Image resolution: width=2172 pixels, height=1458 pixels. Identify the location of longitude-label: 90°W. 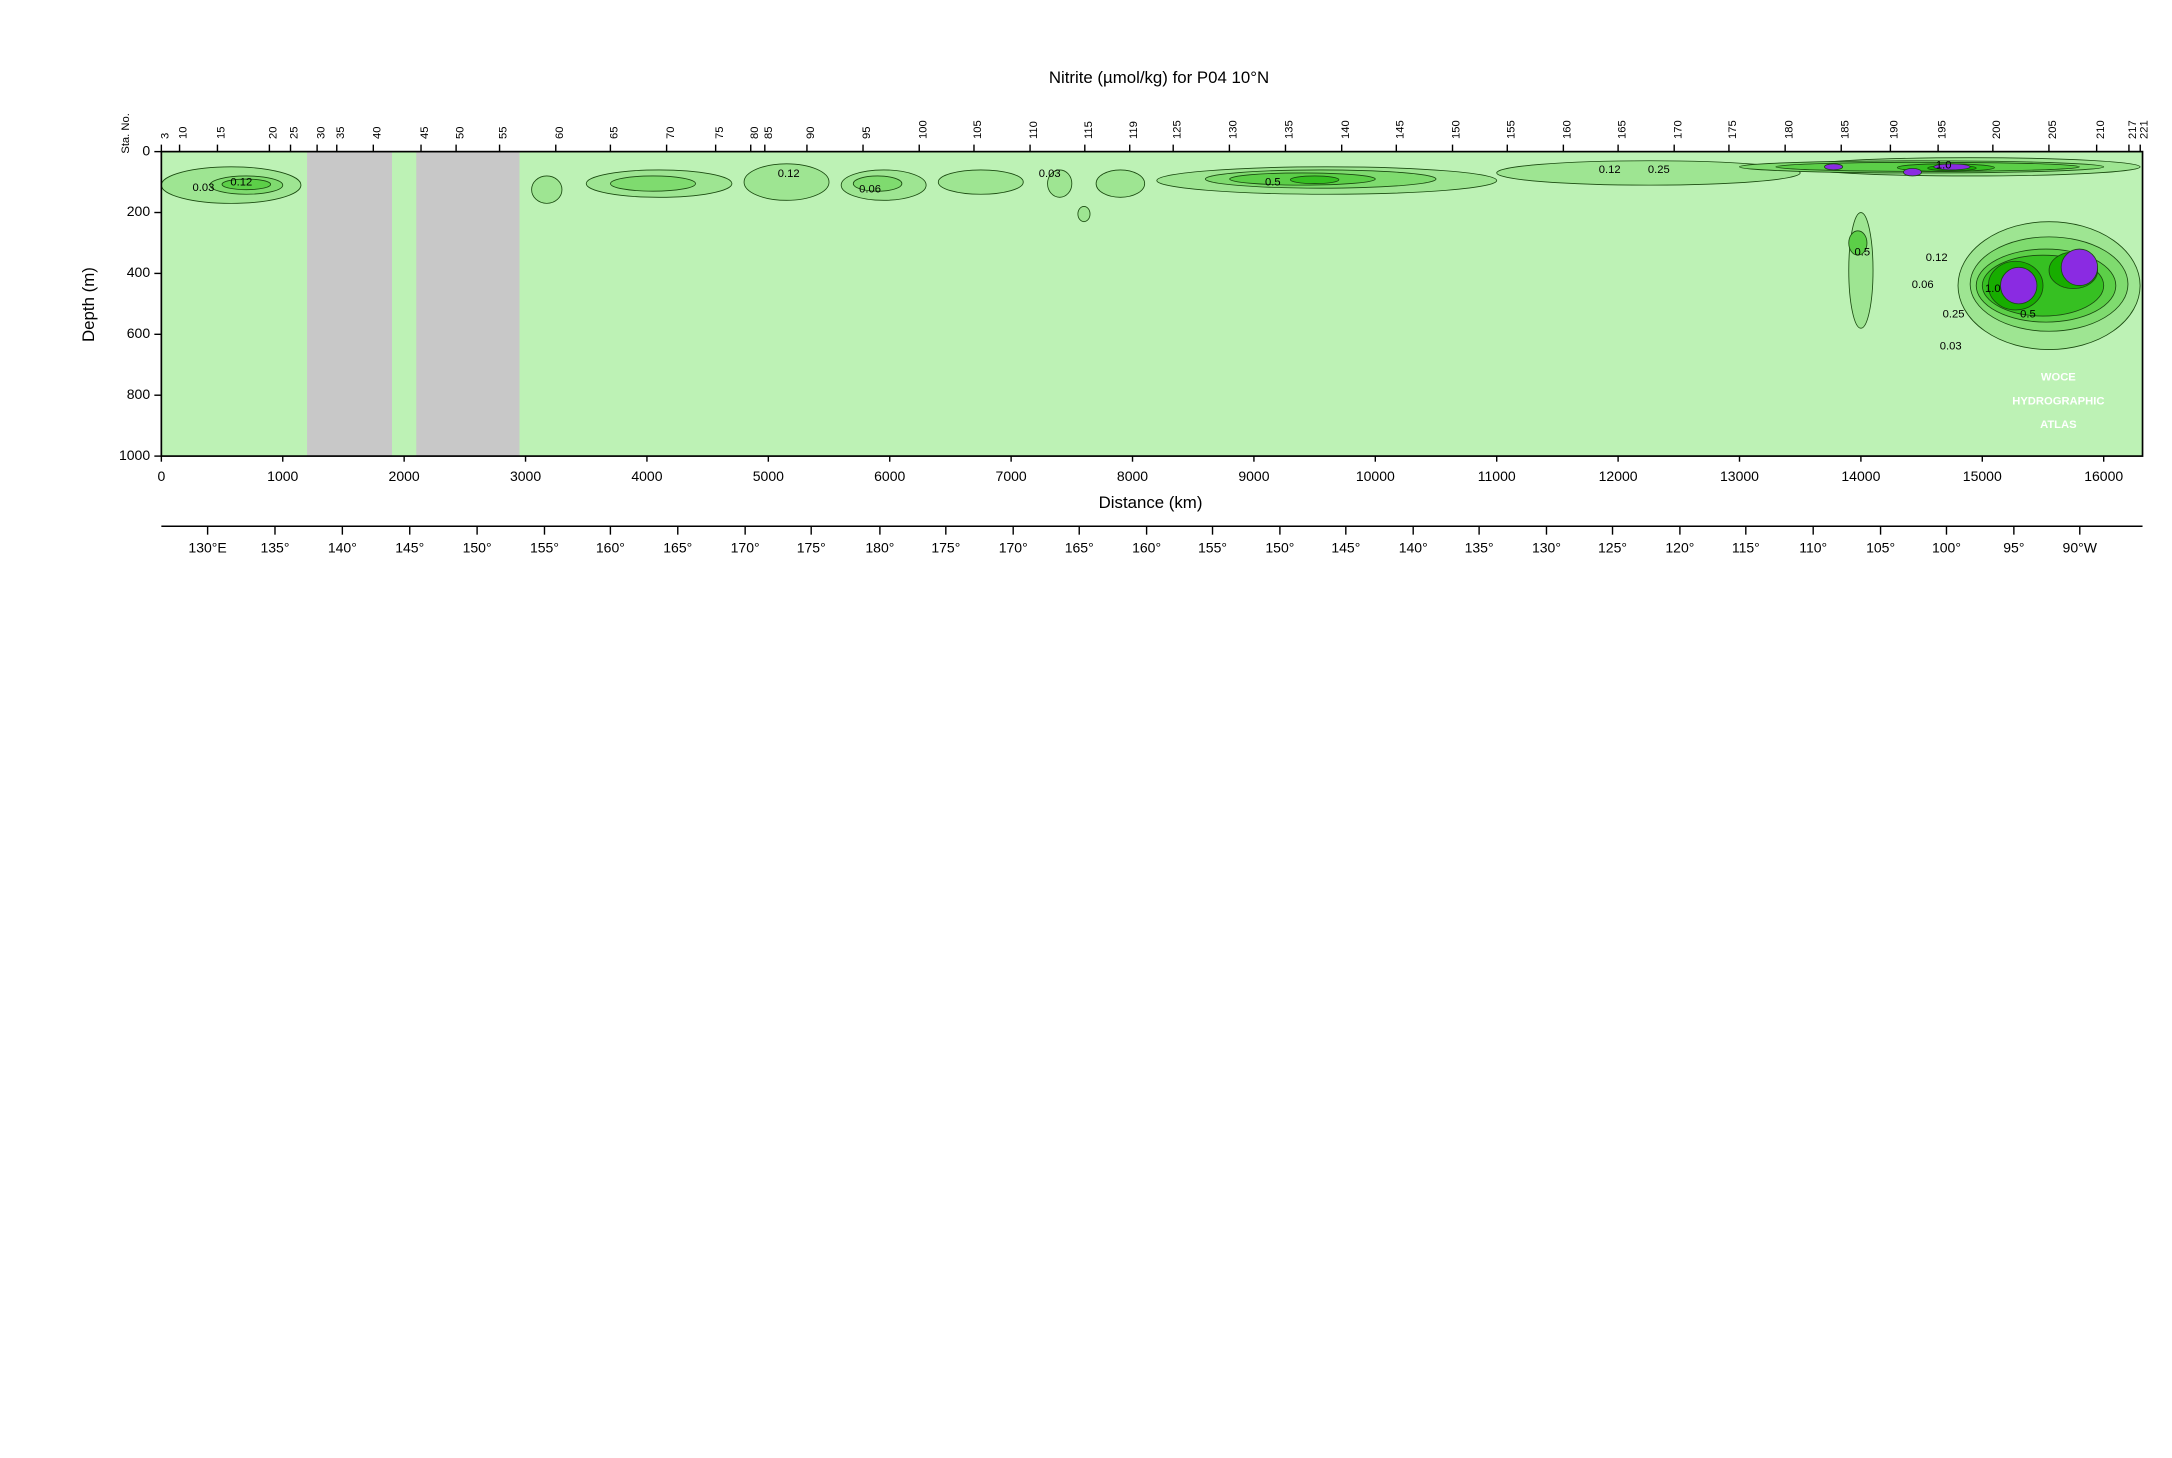
(2080, 547).